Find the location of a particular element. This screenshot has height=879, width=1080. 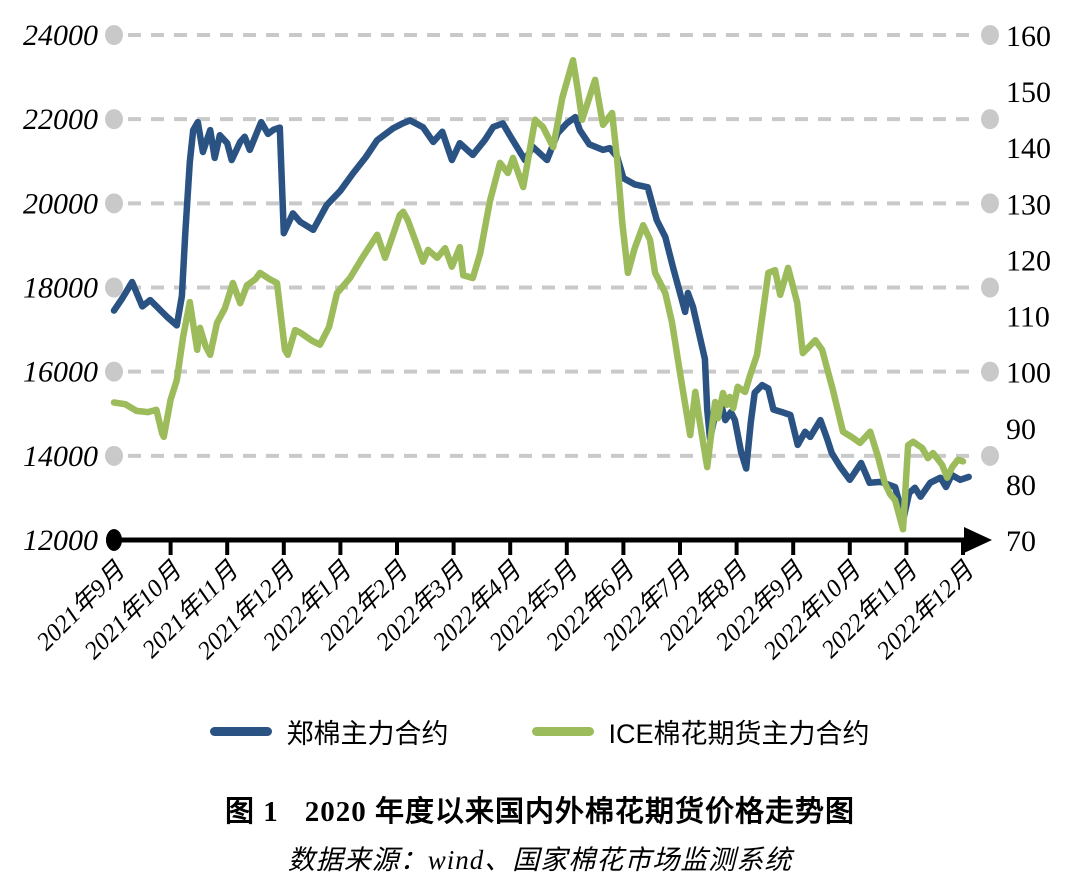

figure-caption-title: 2020 年度以来国内外棉花期货价格走势图 is located at coordinates (580, 812).